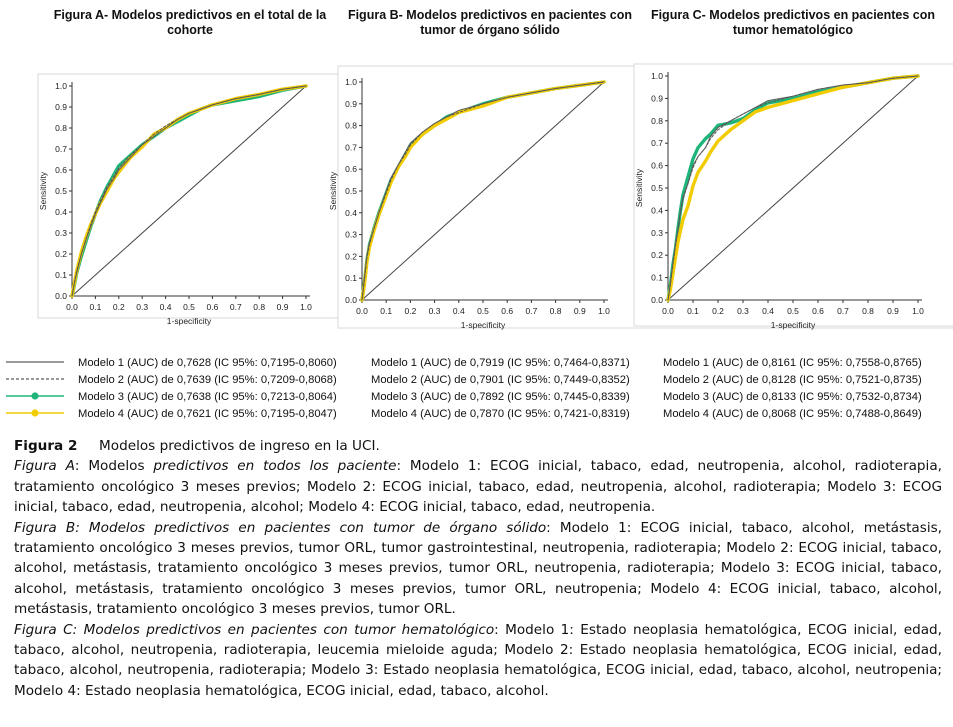 This screenshot has width=953, height=727. Describe the element at coordinates (657, 76) in the screenshot. I see `chart-c-y-tick-label: 1.0` at that location.